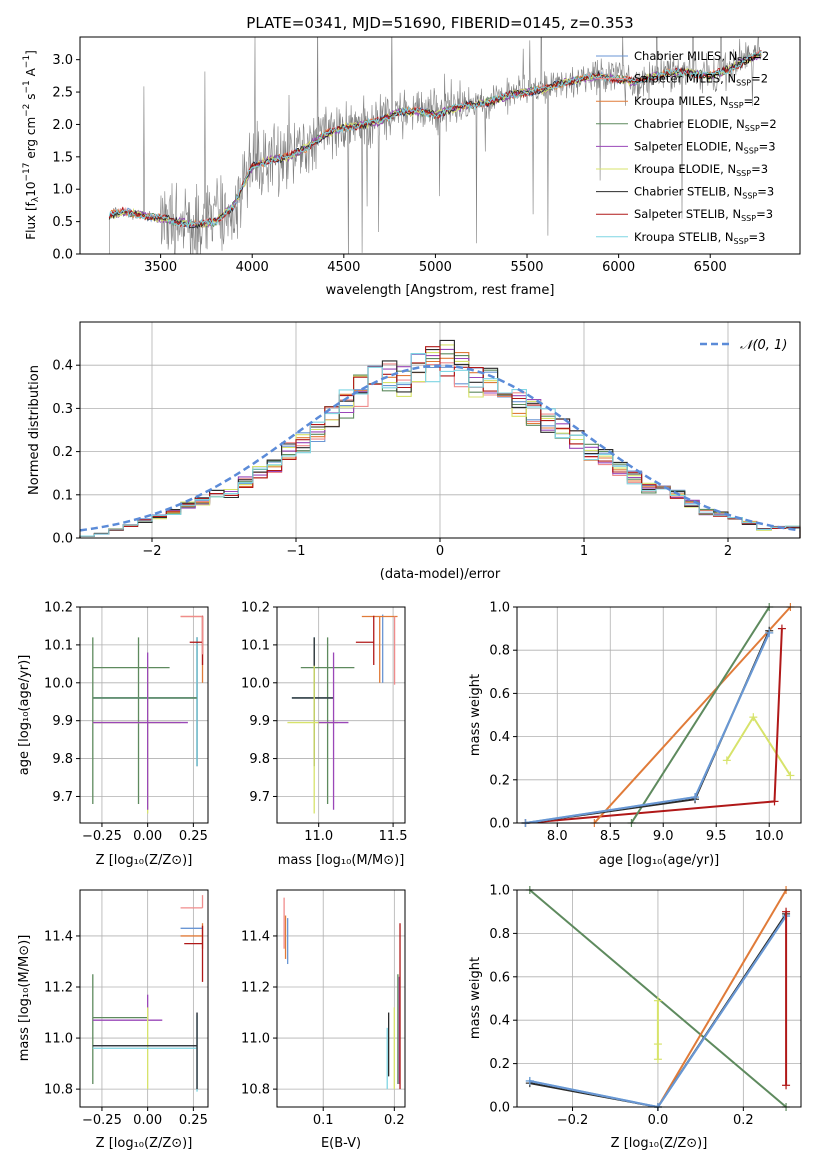 This screenshot has height=1170, width=819. What do you see at coordinates (62, 495) in the screenshot?
I see `y-tick-label: 0.1` at bounding box center [62, 495].